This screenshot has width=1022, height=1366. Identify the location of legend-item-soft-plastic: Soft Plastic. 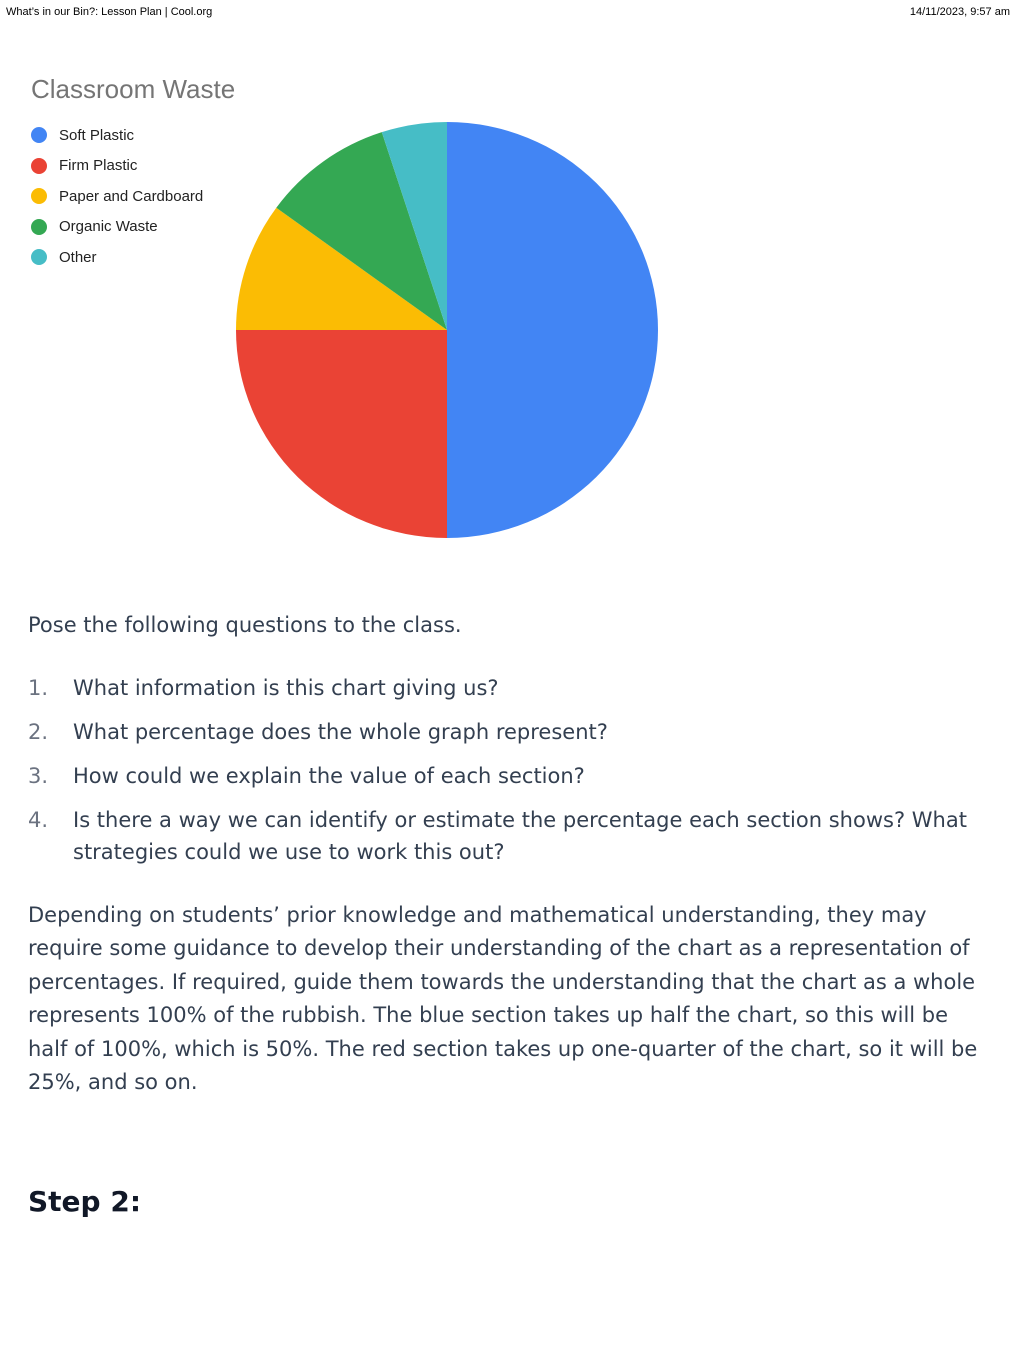
(117, 135).